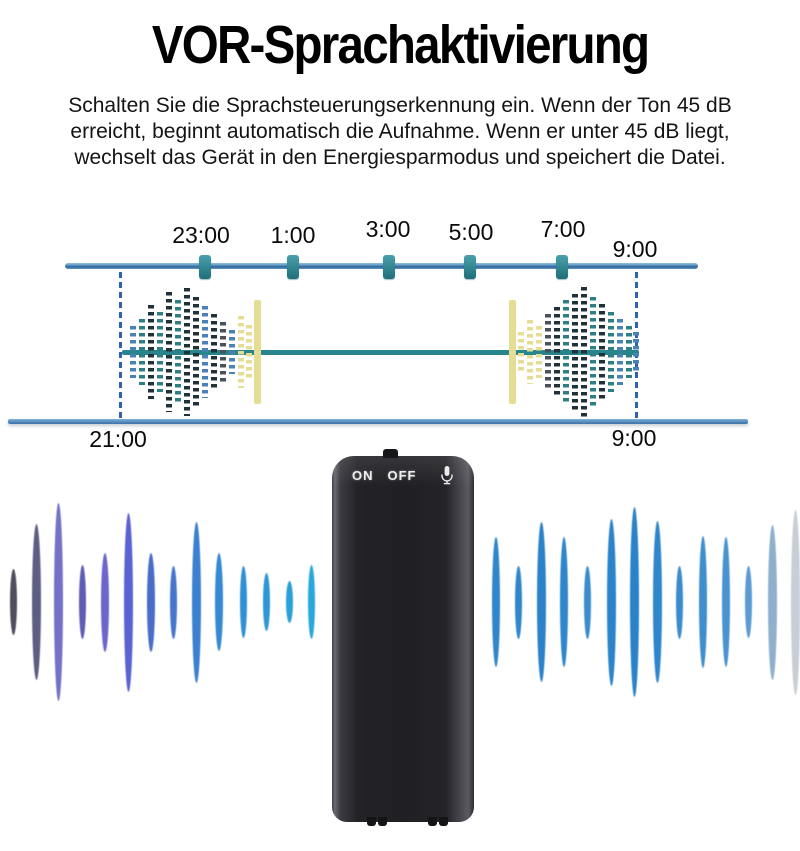 The image size is (800, 851). What do you see at coordinates (118, 439) in the screenshot?
I see `time-label-bottom: 21:00` at bounding box center [118, 439].